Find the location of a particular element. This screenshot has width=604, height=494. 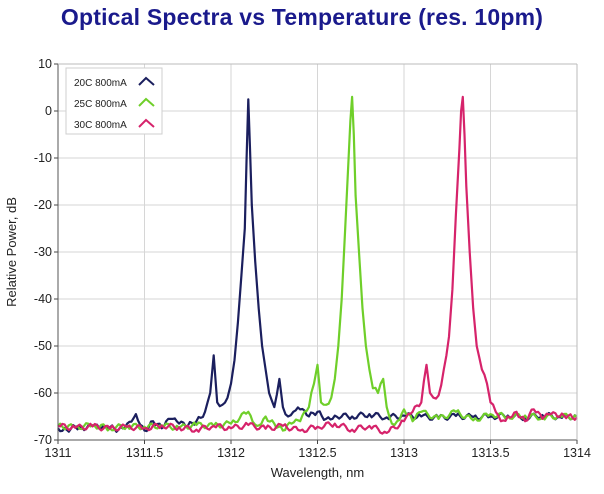

x-tick-label: 1311 is located at coordinates (58, 453).